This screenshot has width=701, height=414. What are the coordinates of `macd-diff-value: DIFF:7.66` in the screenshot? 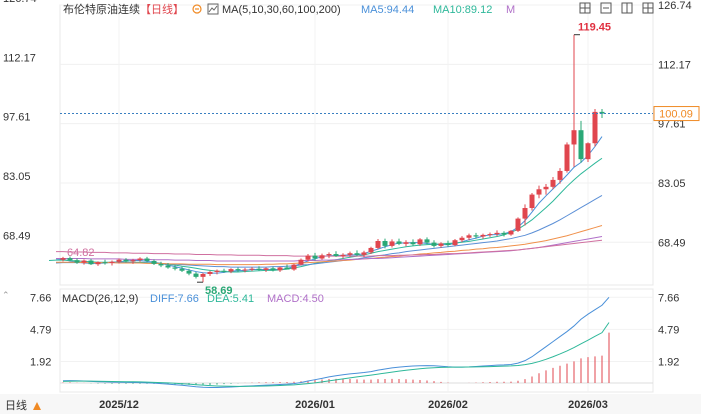 It's located at (174, 299).